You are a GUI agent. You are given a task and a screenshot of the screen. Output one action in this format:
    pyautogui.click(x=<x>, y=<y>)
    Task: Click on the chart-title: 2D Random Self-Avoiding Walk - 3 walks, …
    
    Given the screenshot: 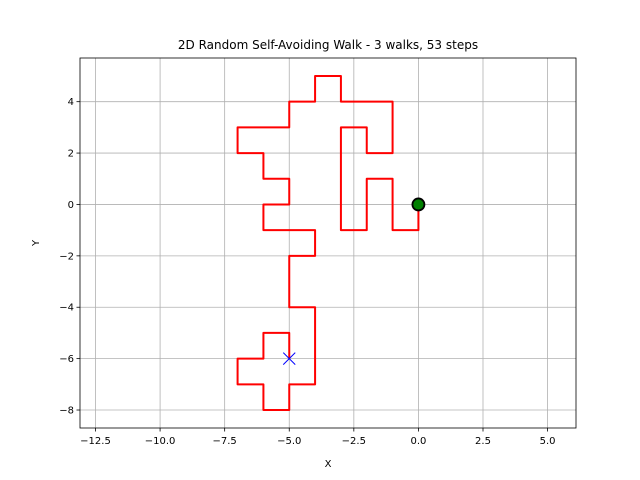 What is the action you would take?
    pyautogui.click(x=328, y=45)
    